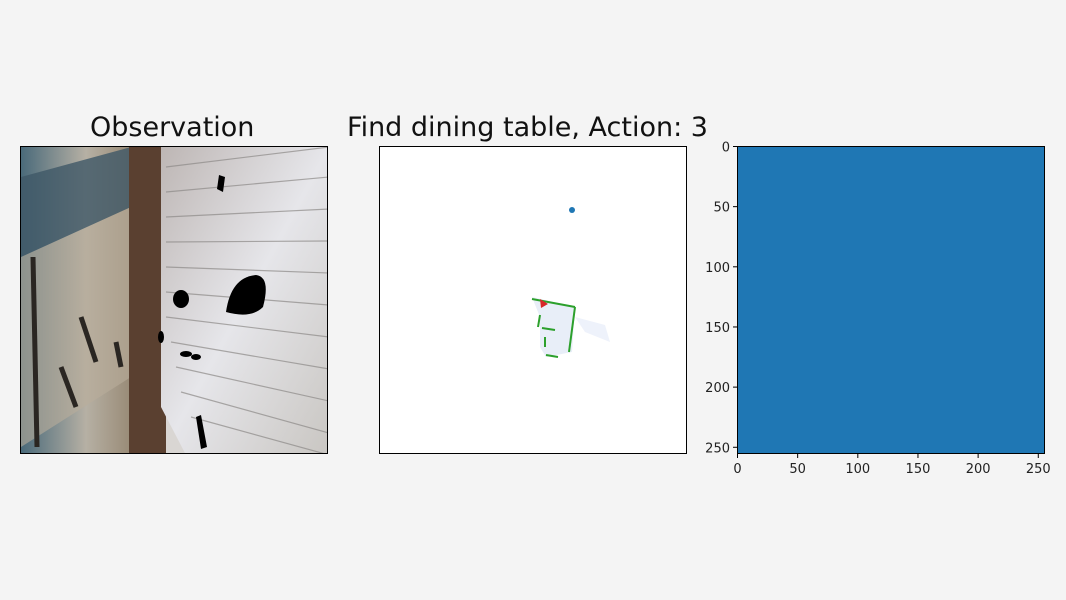 The height and width of the screenshot is (600, 1066). Describe the element at coordinates (212, 312) in the screenshot. I see `missing-depth-regions` at that location.